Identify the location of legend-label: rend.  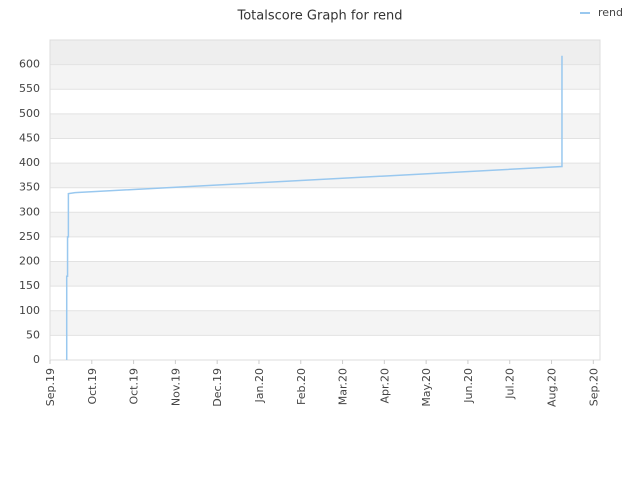
(610, 12).